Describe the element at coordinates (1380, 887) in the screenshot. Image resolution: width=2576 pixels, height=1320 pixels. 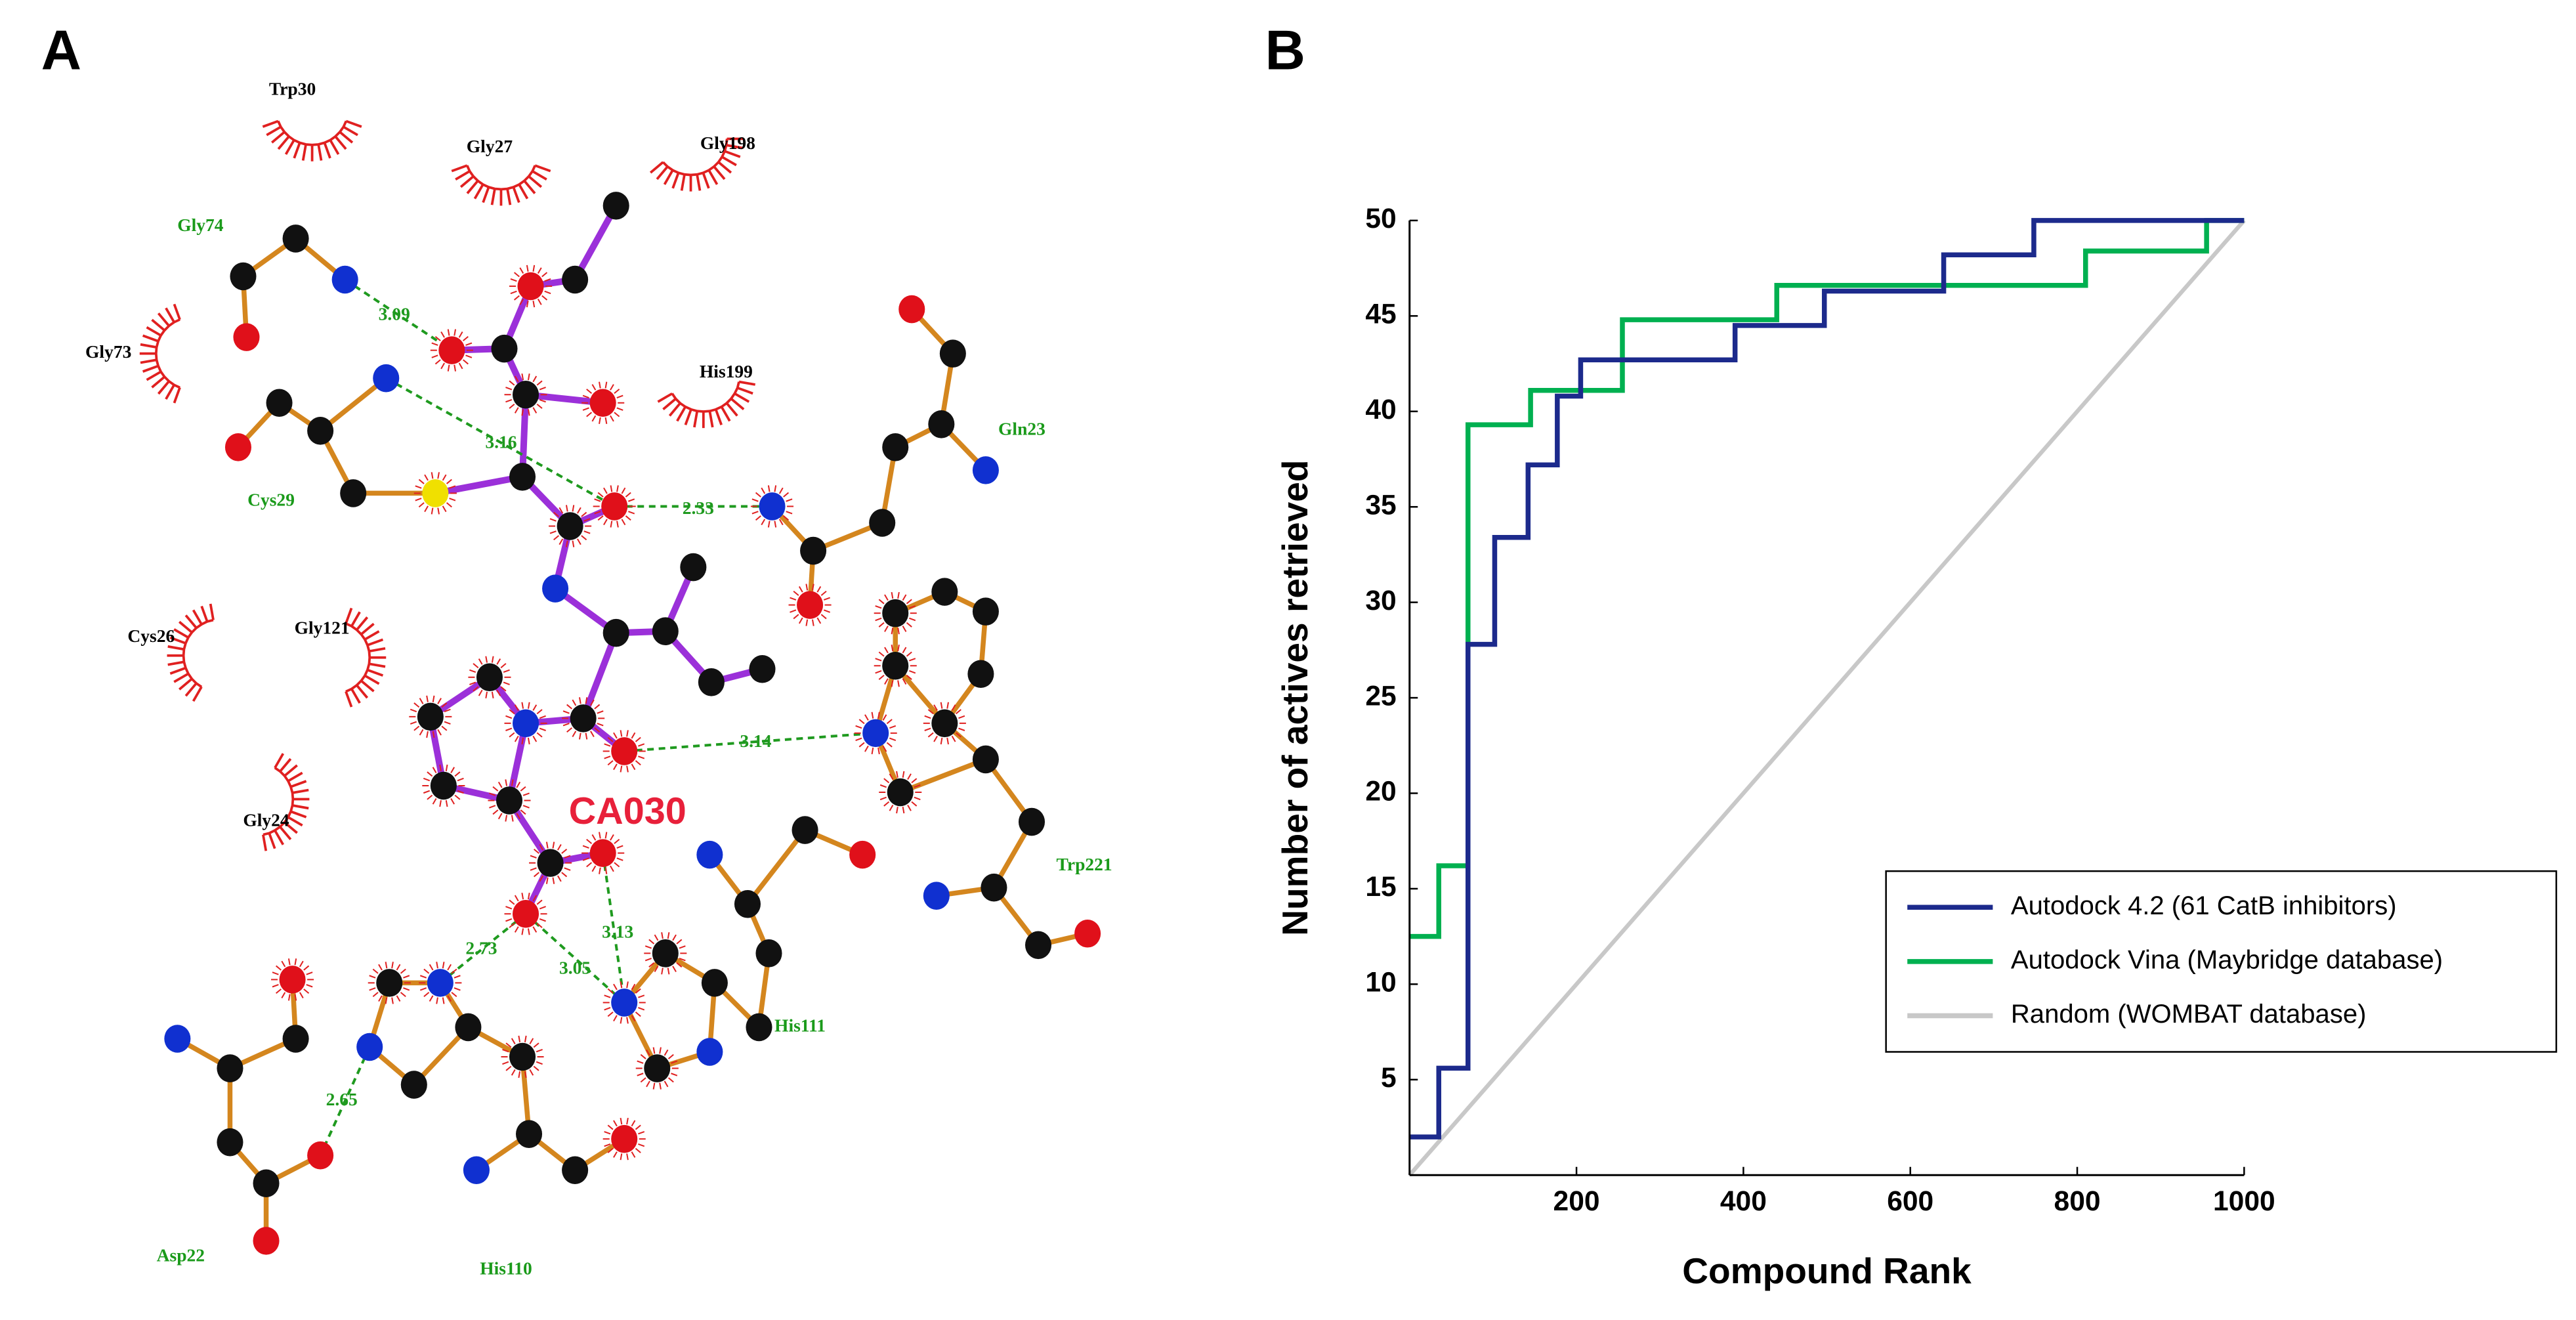
I see `y-tick-label: 15` at that location.